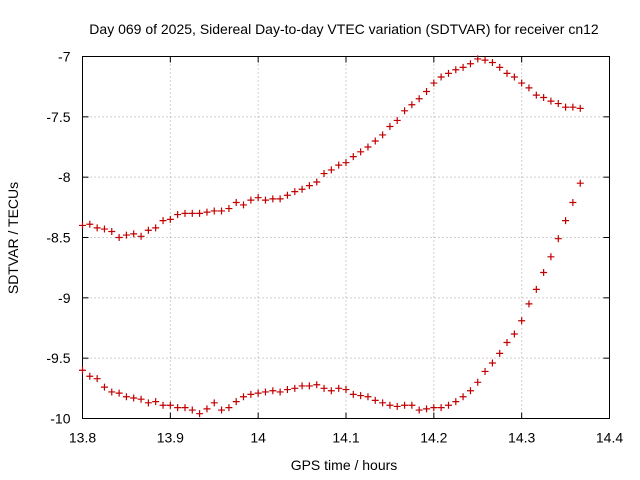 Image resolution: width=640 pixels, height=480 pixels. Describe the element at coordinates (58, 238) in the screenshot. I see `y-tick-label: -8.5` at that location.